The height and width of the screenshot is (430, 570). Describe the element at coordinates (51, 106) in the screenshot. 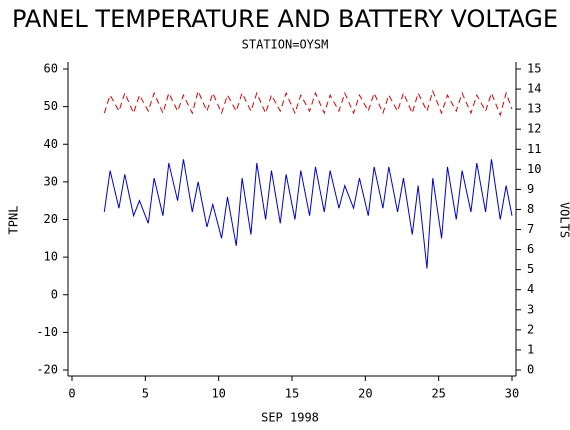

I see `y-tick-label: 50` at that location.